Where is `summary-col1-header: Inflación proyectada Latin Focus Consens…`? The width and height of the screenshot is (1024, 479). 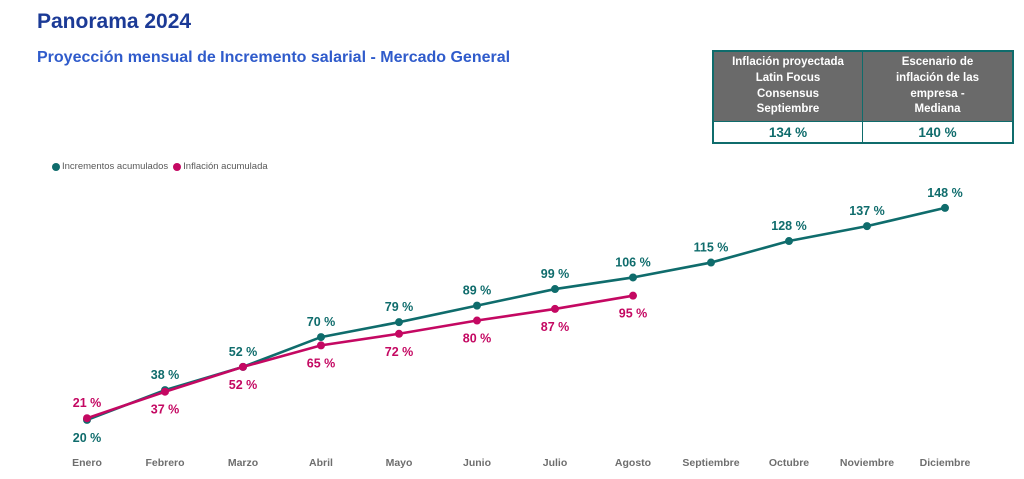 summary-col1-header: Inflación proyectada Latin Focus Consens… is located at coordinates (788, 86).